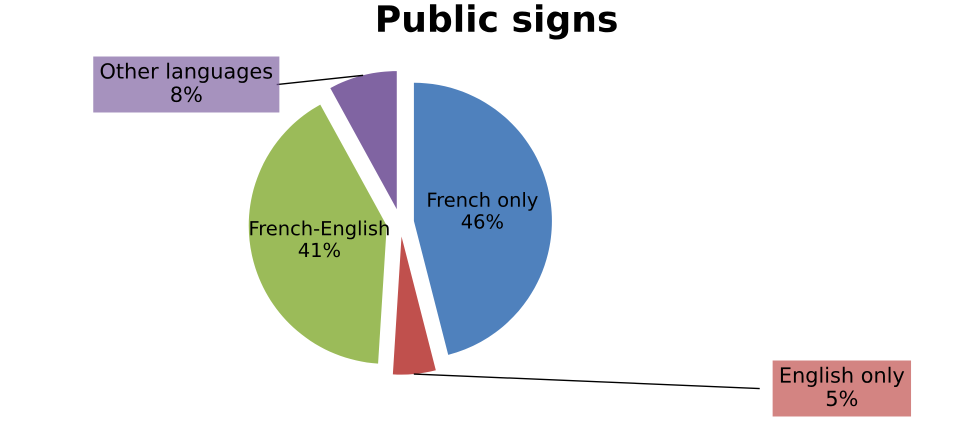 Image resolution: width=955 pixels, height=430 pixels. I want to click on data-label: 41%, so click(319, 250).